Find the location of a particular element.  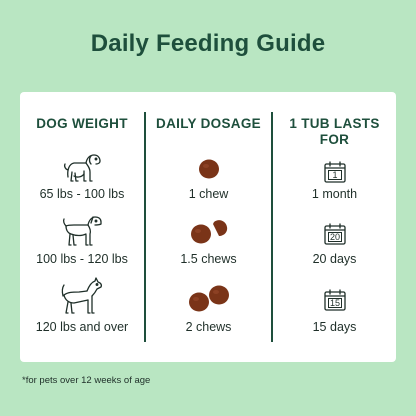

large-dog-icon is located at coordinates (82, 295).